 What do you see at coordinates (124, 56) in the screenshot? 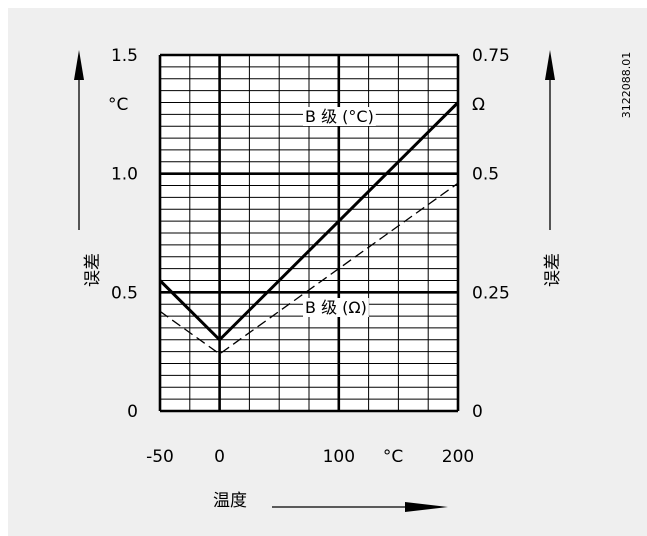
I see `left-tick-label: 1.5` at bounding box center [124, 56].